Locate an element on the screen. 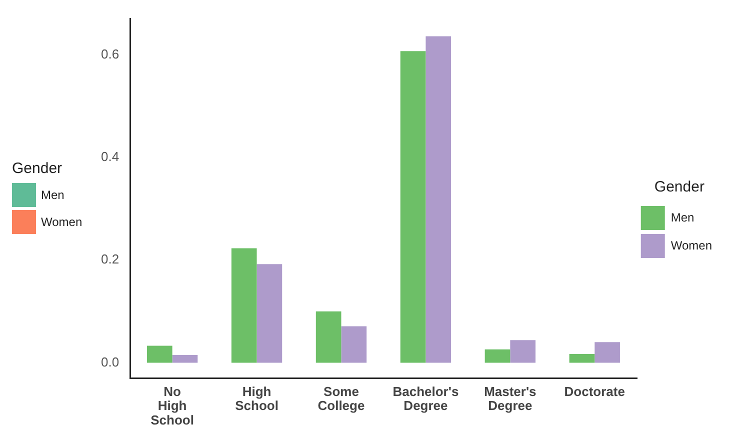  legend-label: Men is located at coordinates (682, 217).